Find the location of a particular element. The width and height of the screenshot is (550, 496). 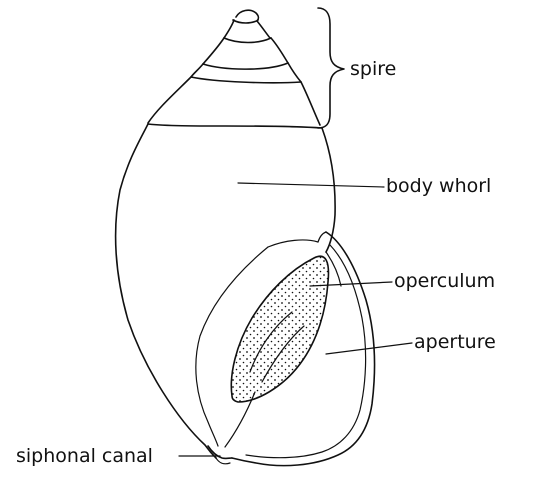

aperture-leader is located at coordinates (369, 348).